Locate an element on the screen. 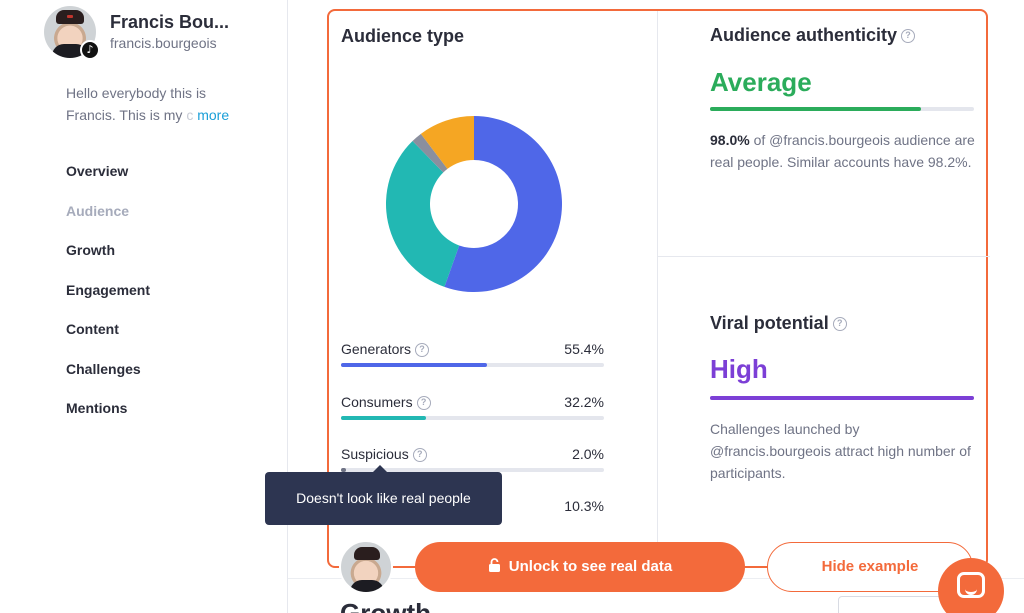  audience-type-title: Audience type is located at coordinates (403, 36).